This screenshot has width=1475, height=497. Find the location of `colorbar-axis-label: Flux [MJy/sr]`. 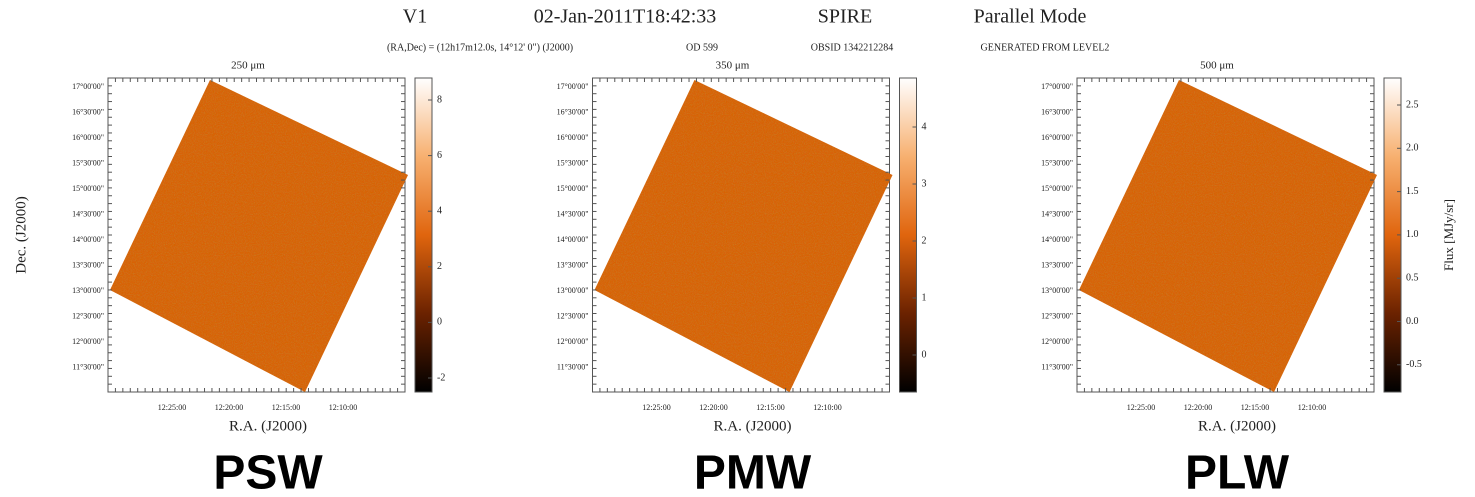

colorbar-axis-label: Flux [MJy/sr] is located at coordinates (1448, 235).